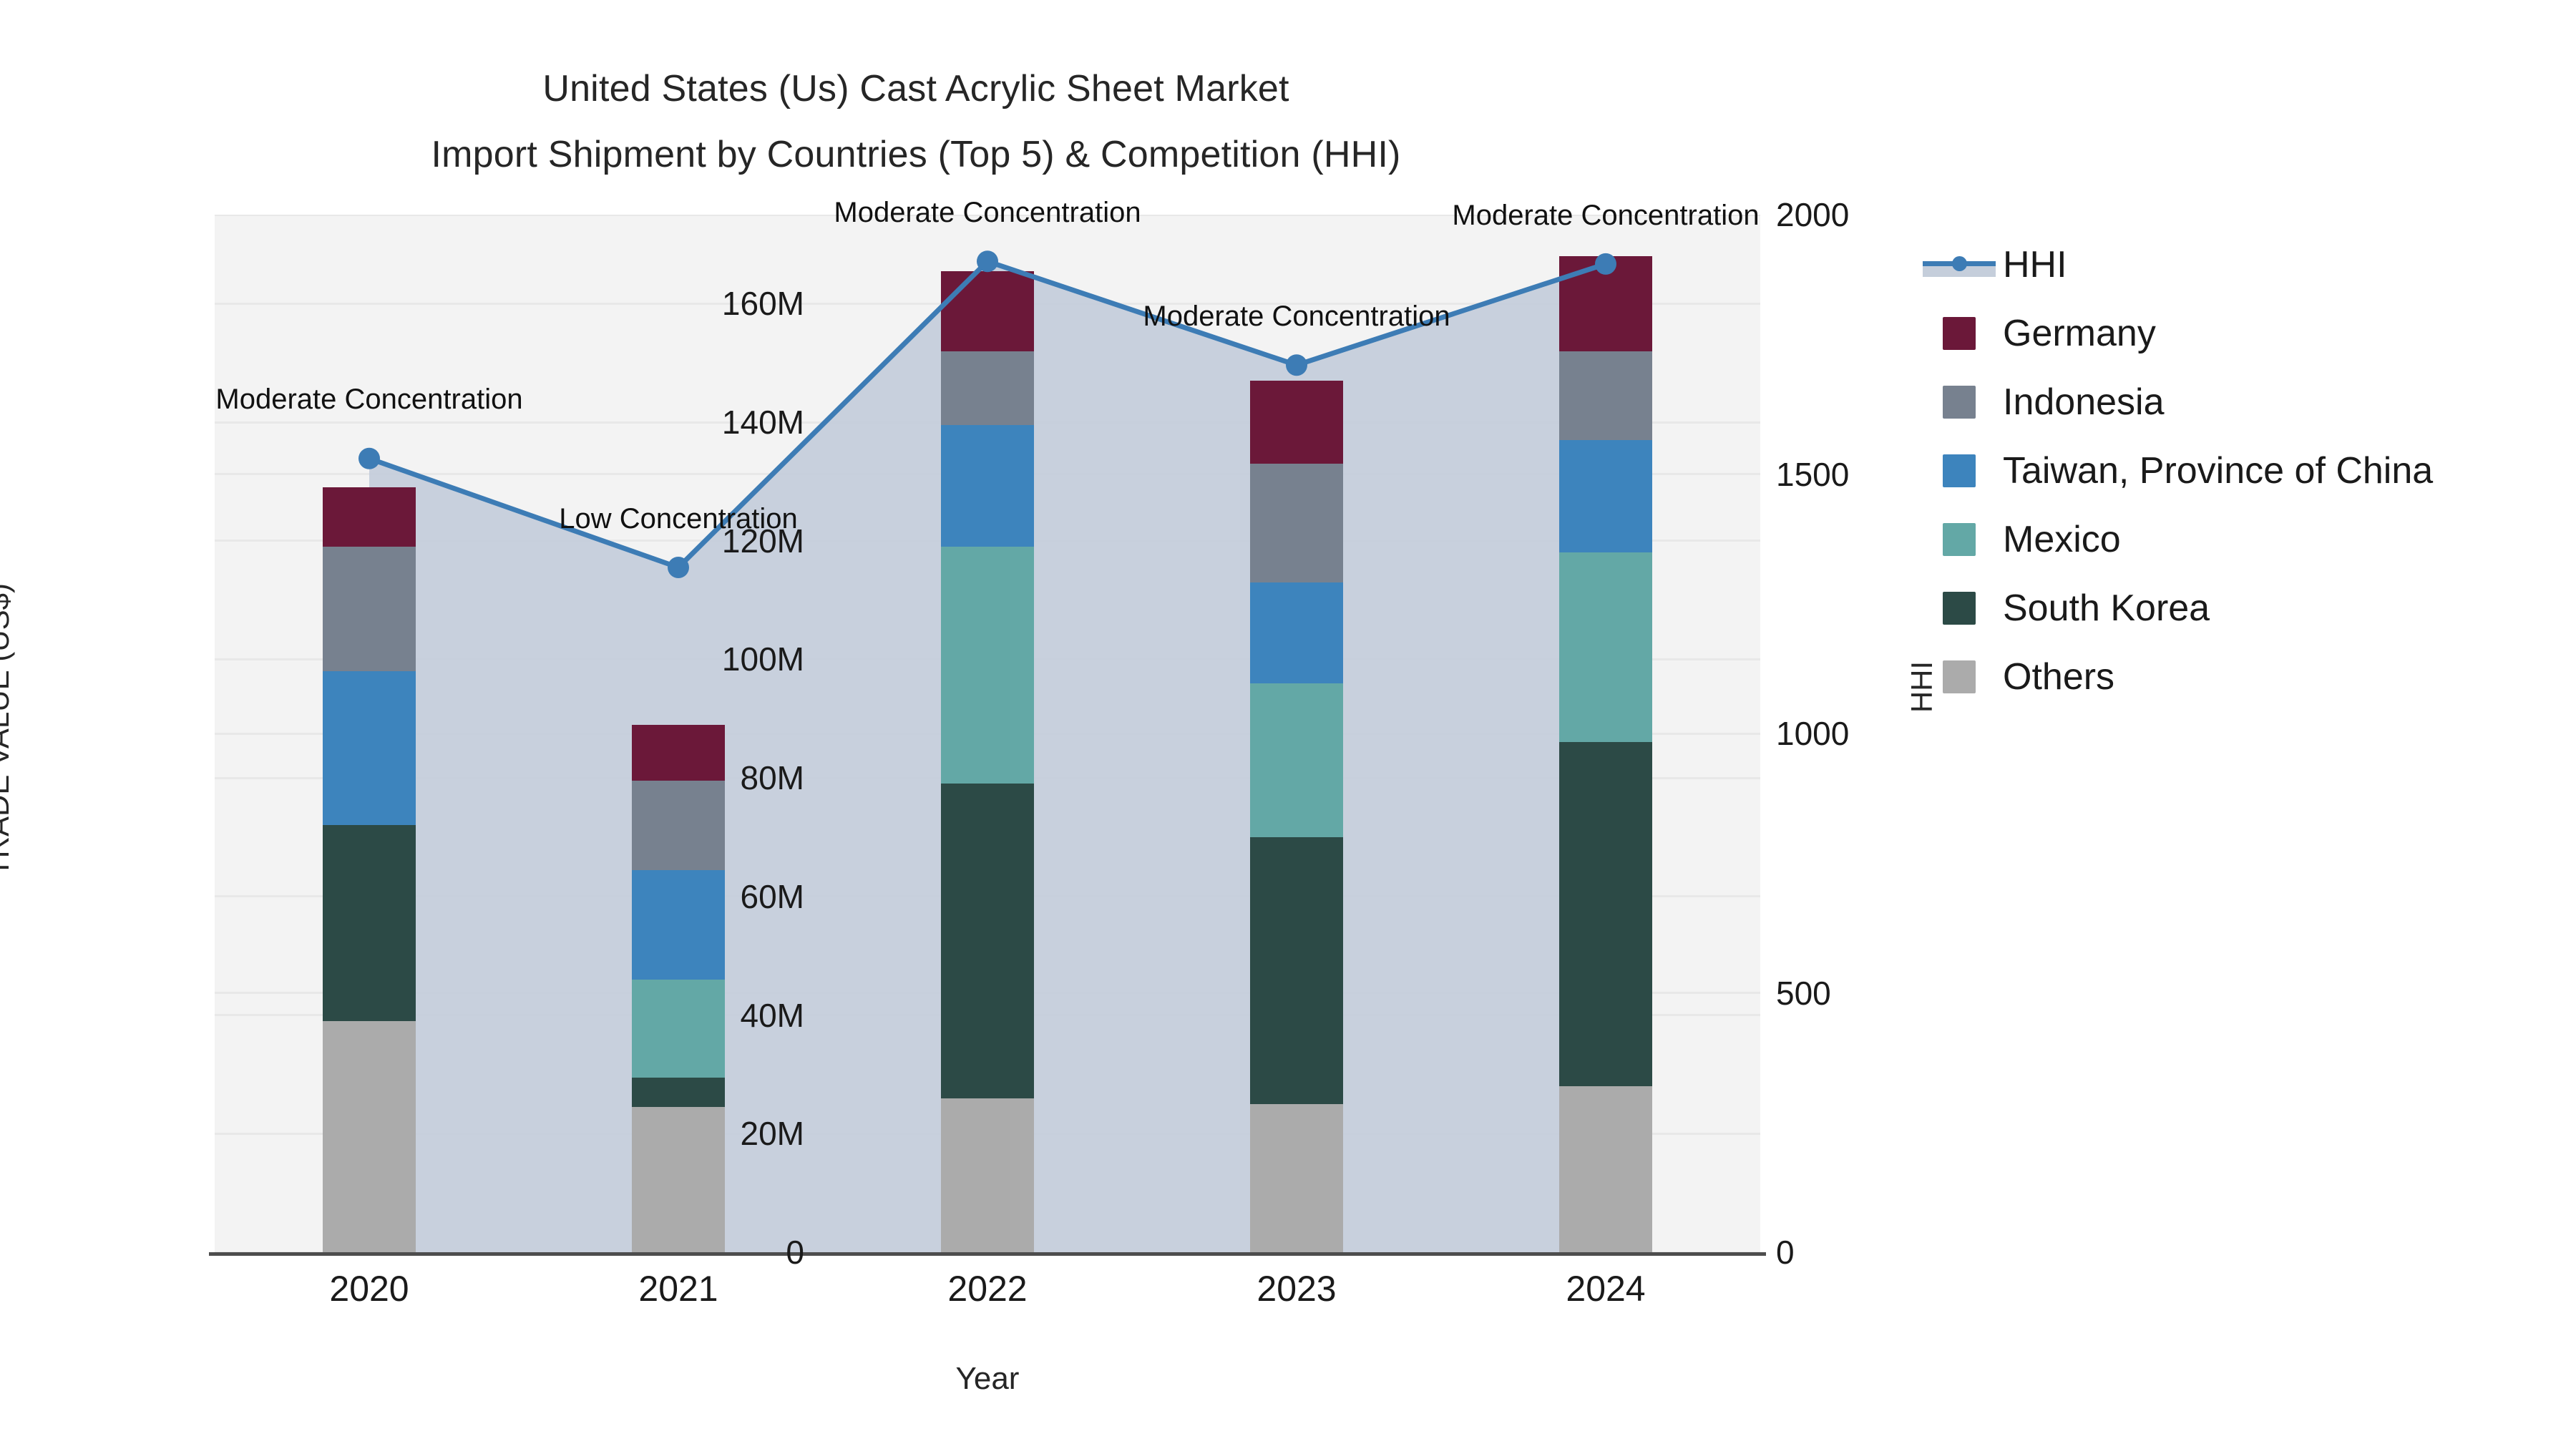 The image size is (2576, 1449). I want to click on legend-line-icon, so click(1959, 264).